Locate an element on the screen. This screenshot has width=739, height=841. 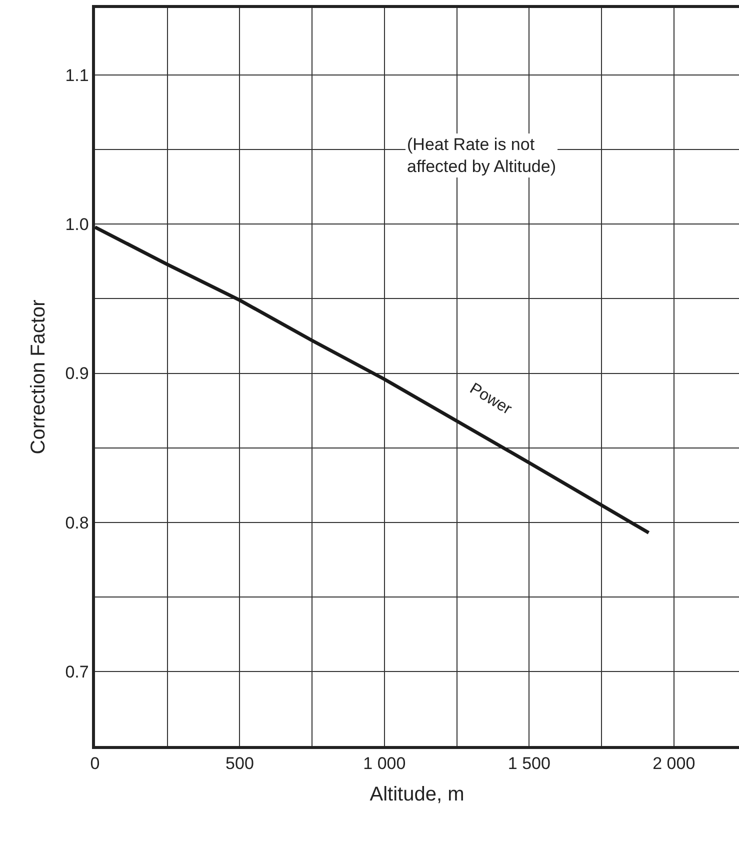
annotation: (Heat Rate is not affected by Altitude) is located at coordinates (481, 155).